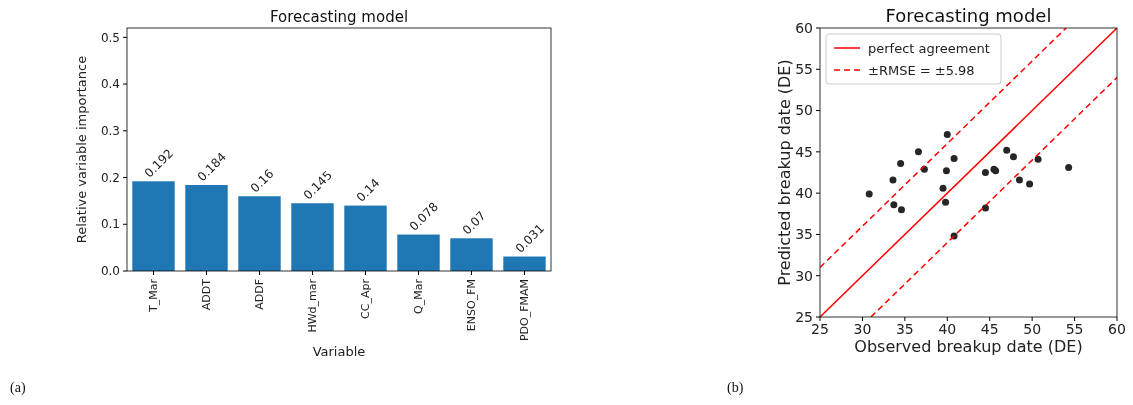 The width and height of the screenshot is (1133, 405). Describe the element at coordinates (804, 275) in the screenshot. I see `y-tick-label: 30` at that location.